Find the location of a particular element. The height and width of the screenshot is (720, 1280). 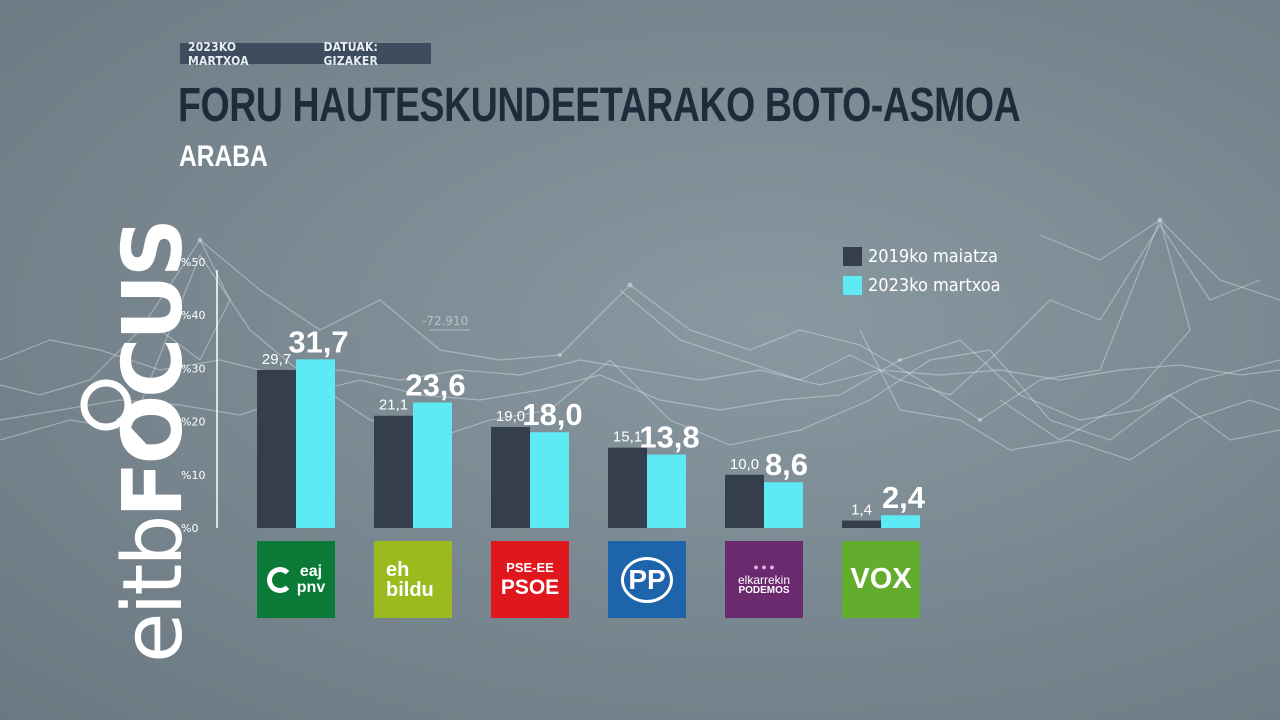

header-bar: 2023KO MARTXOA DATUAK: GIZAKER is located at coordinates (305, 54).